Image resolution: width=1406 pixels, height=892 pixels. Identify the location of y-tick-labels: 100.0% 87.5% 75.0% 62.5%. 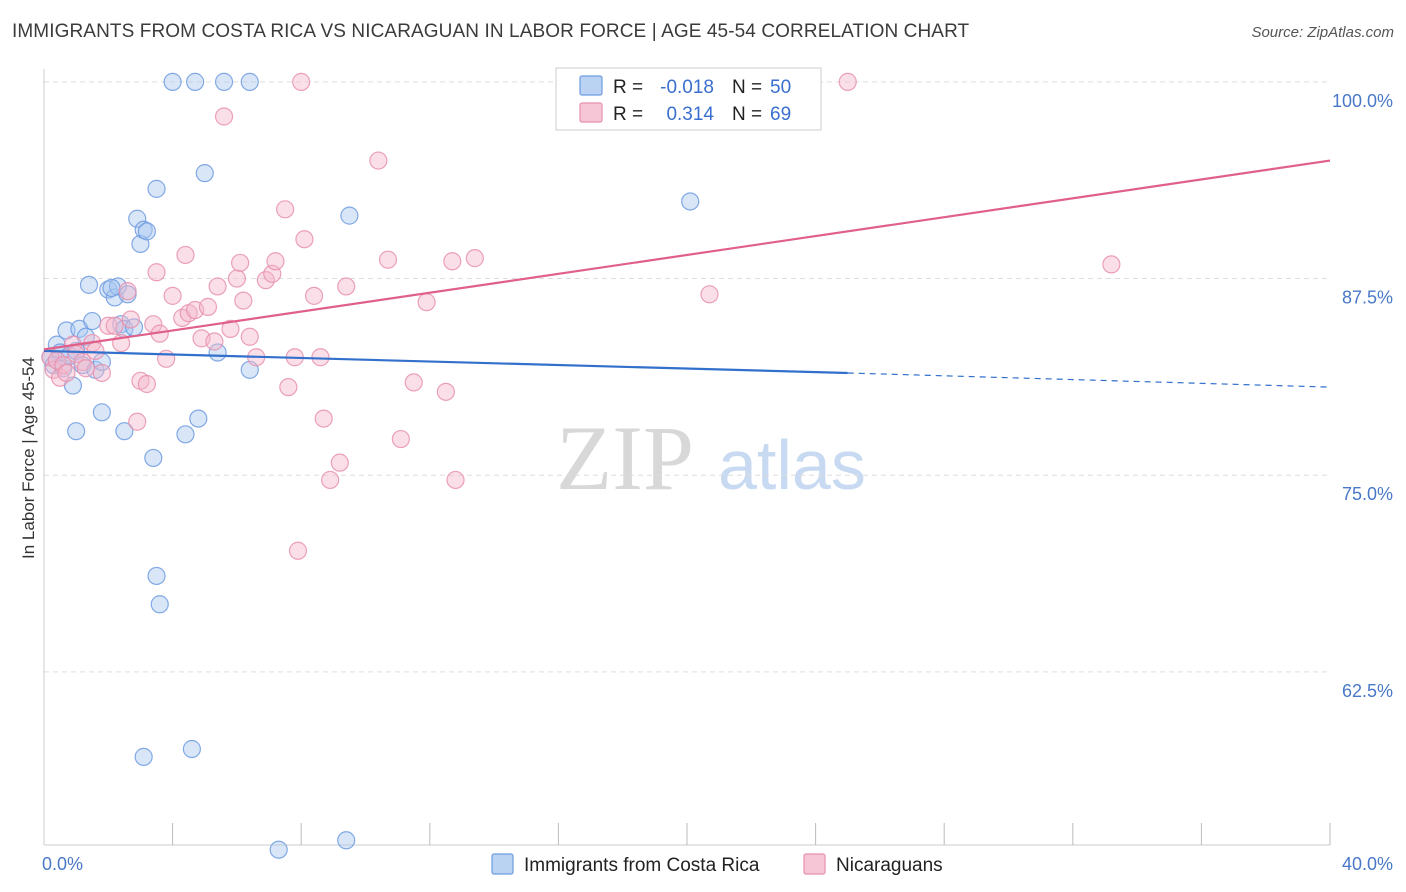
(1362, 396).